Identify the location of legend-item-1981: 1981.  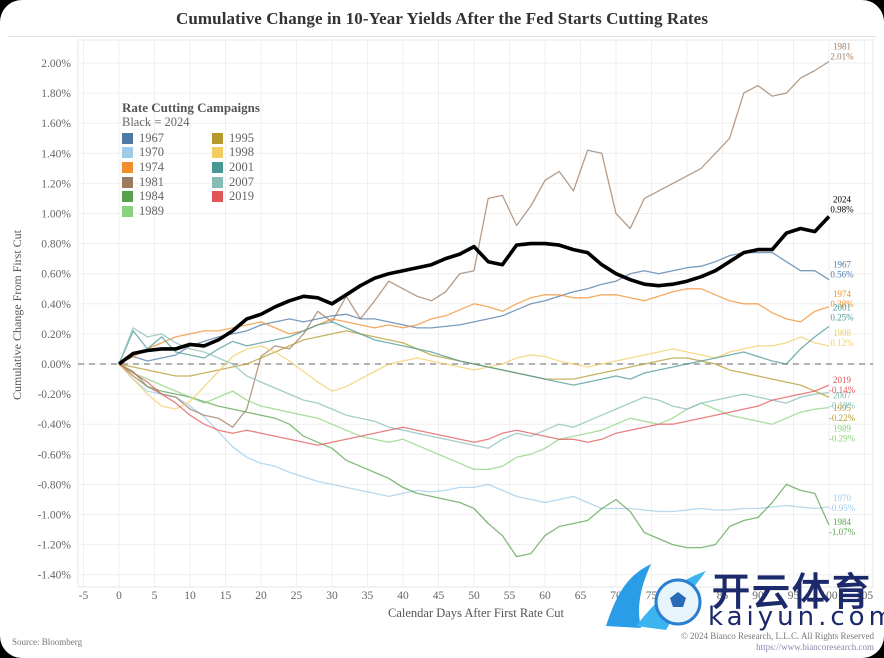
(167, 182).